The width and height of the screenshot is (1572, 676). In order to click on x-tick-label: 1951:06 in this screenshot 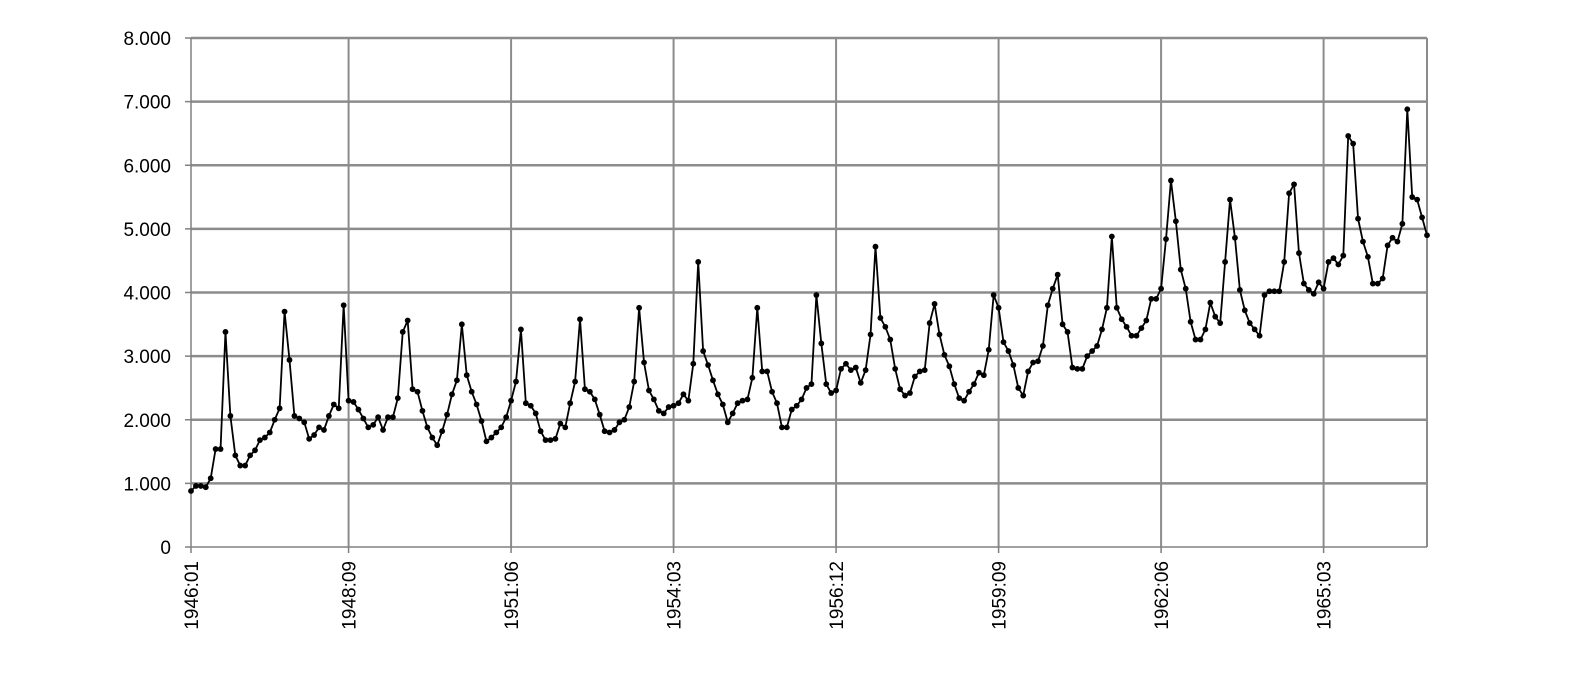, I will do `click(512, 595)`.